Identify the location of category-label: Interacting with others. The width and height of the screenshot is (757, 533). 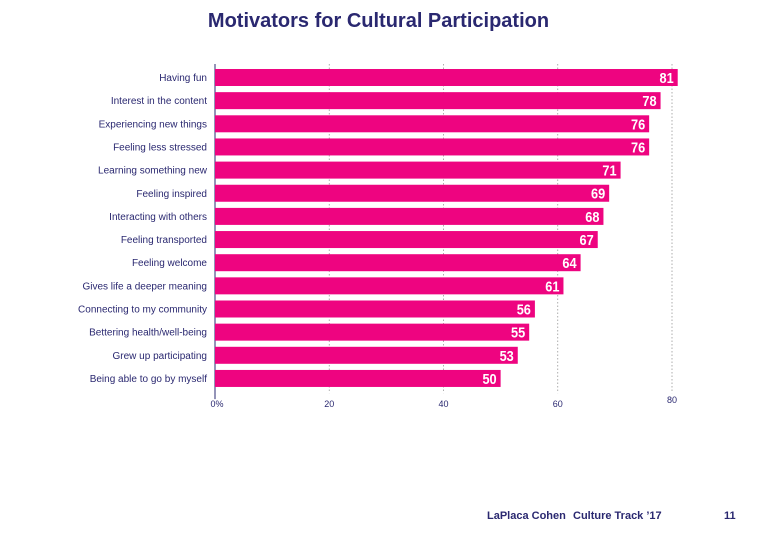
(158, 217).